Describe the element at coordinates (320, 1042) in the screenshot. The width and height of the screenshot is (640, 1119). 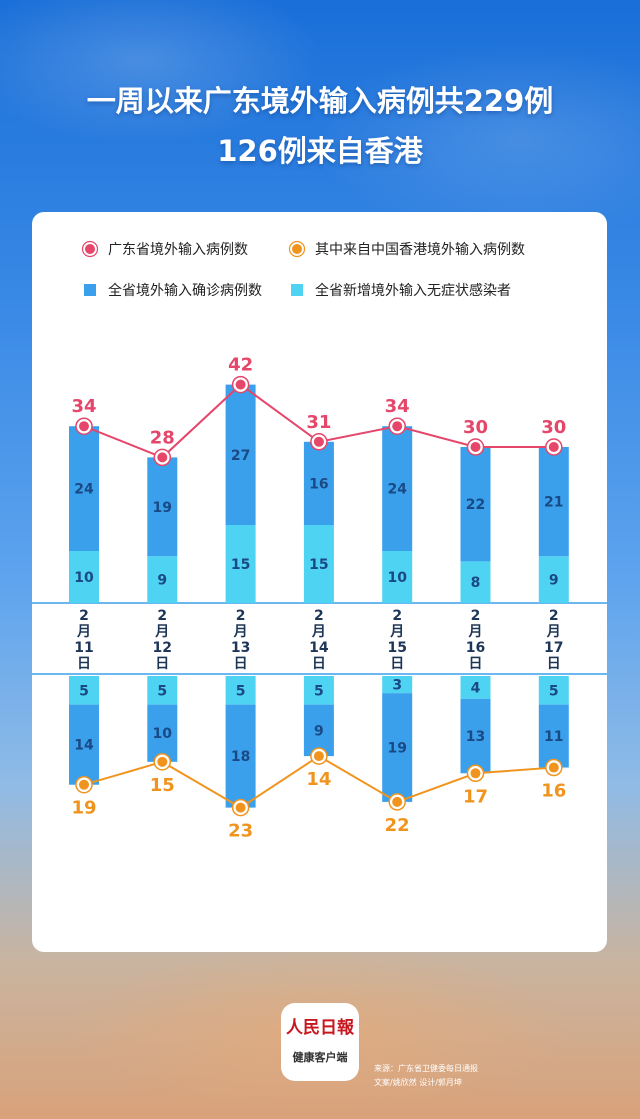
I see `brand-logo: 人民日報 健康客户端` at that location.